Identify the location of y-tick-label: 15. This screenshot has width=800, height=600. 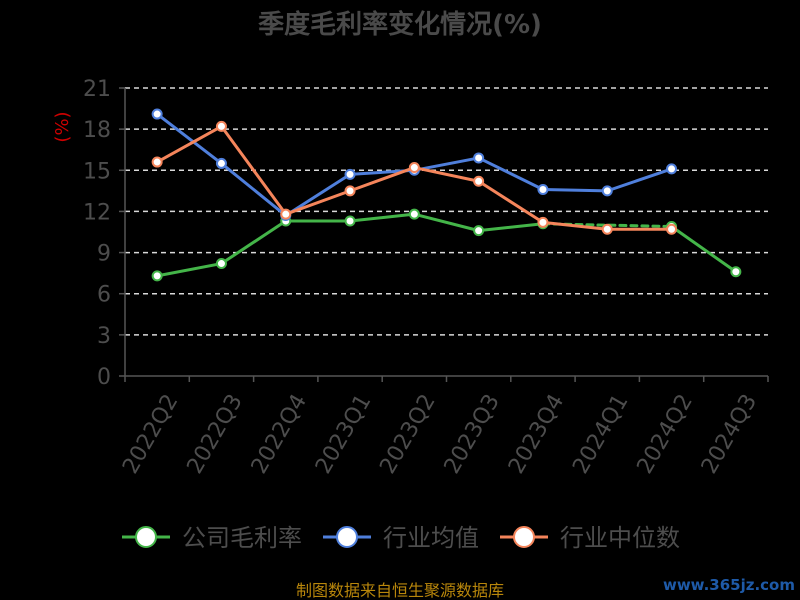
(97, 171).